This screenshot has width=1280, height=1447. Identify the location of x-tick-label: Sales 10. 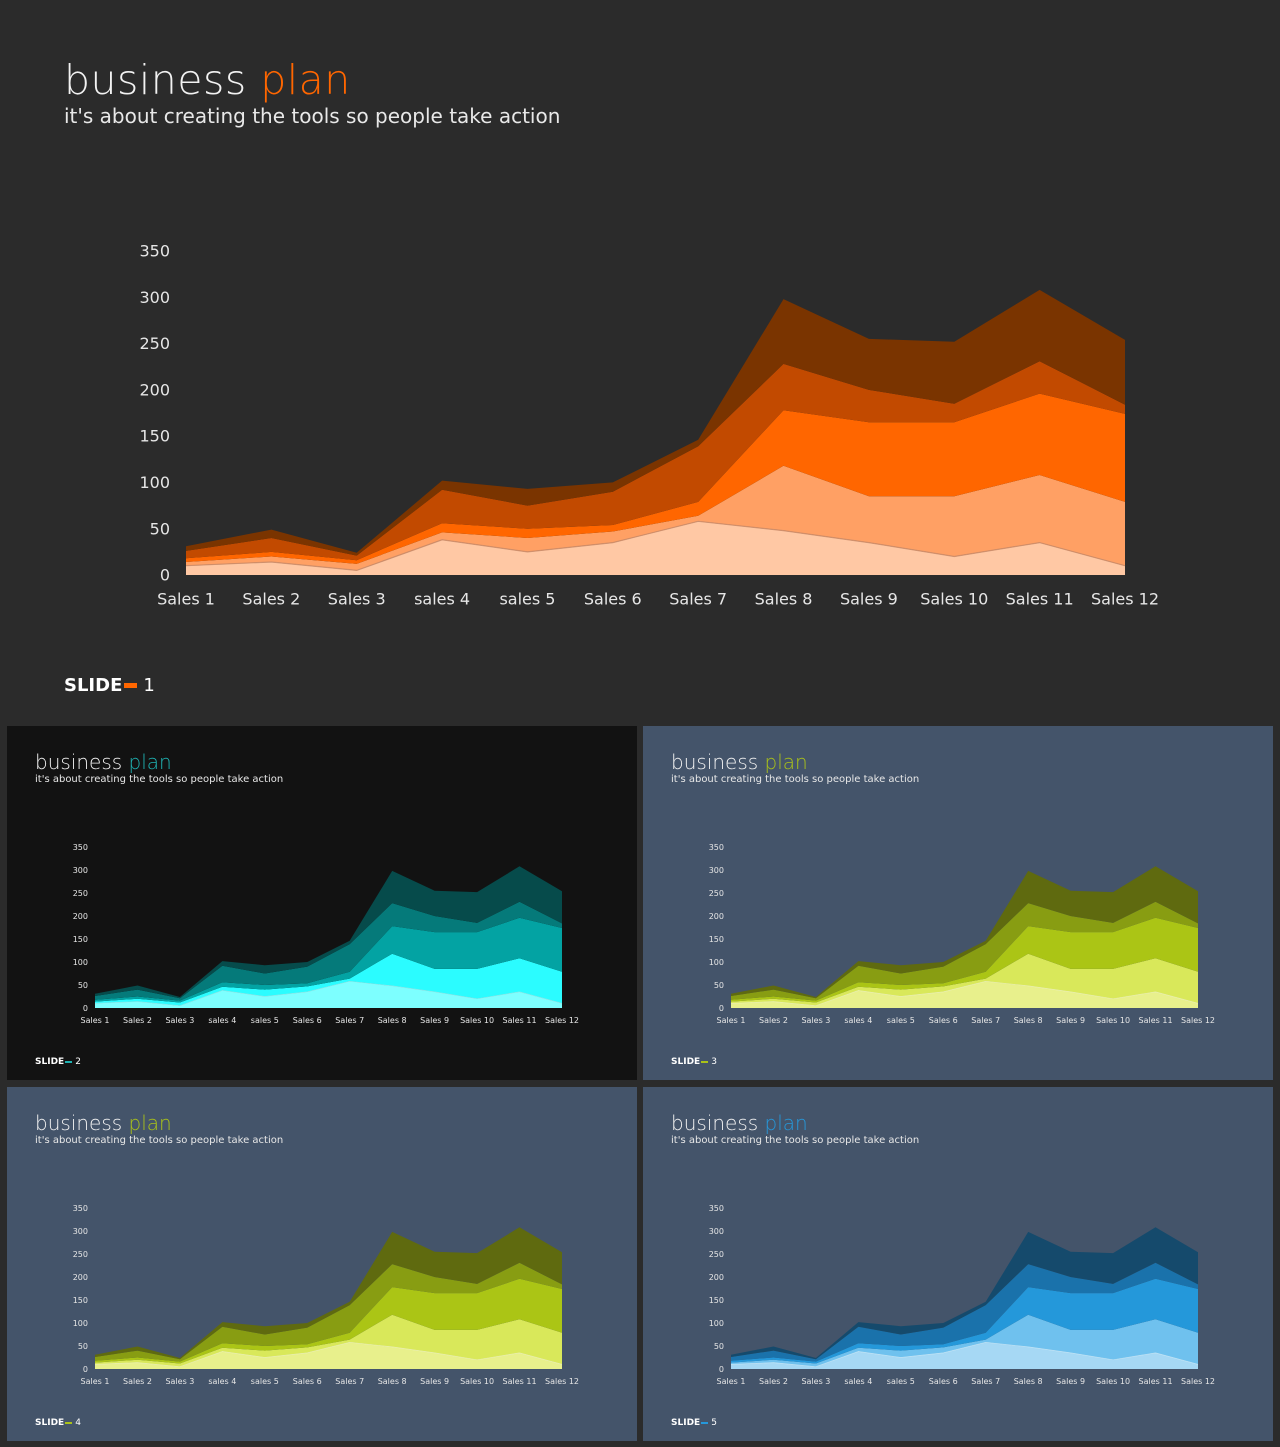
(477, 1020).